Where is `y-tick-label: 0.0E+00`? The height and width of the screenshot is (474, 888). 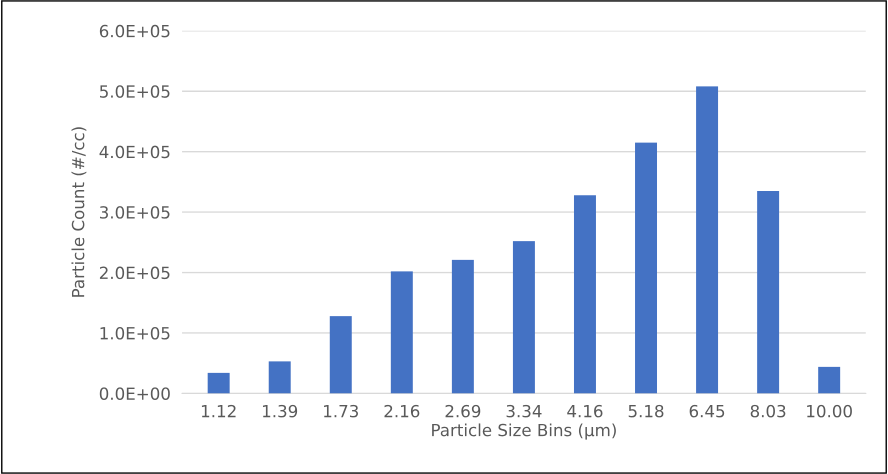
y-tick-label: 0.0E+00 is located at coordinates (135, 393).